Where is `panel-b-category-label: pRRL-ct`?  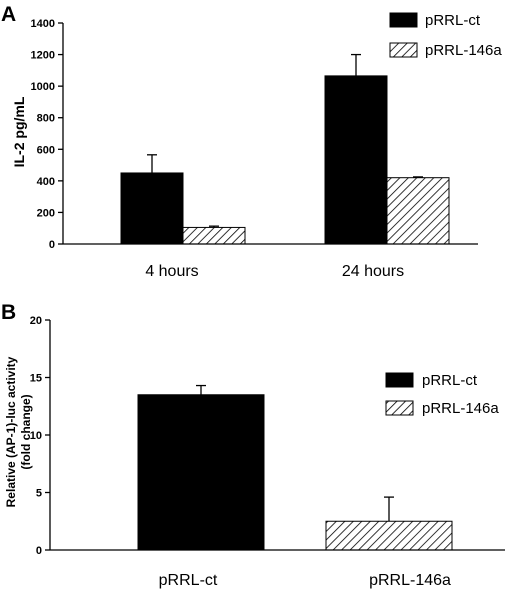 panel-b-category-label: pRRL-ct is located at coordinates (188, 580).